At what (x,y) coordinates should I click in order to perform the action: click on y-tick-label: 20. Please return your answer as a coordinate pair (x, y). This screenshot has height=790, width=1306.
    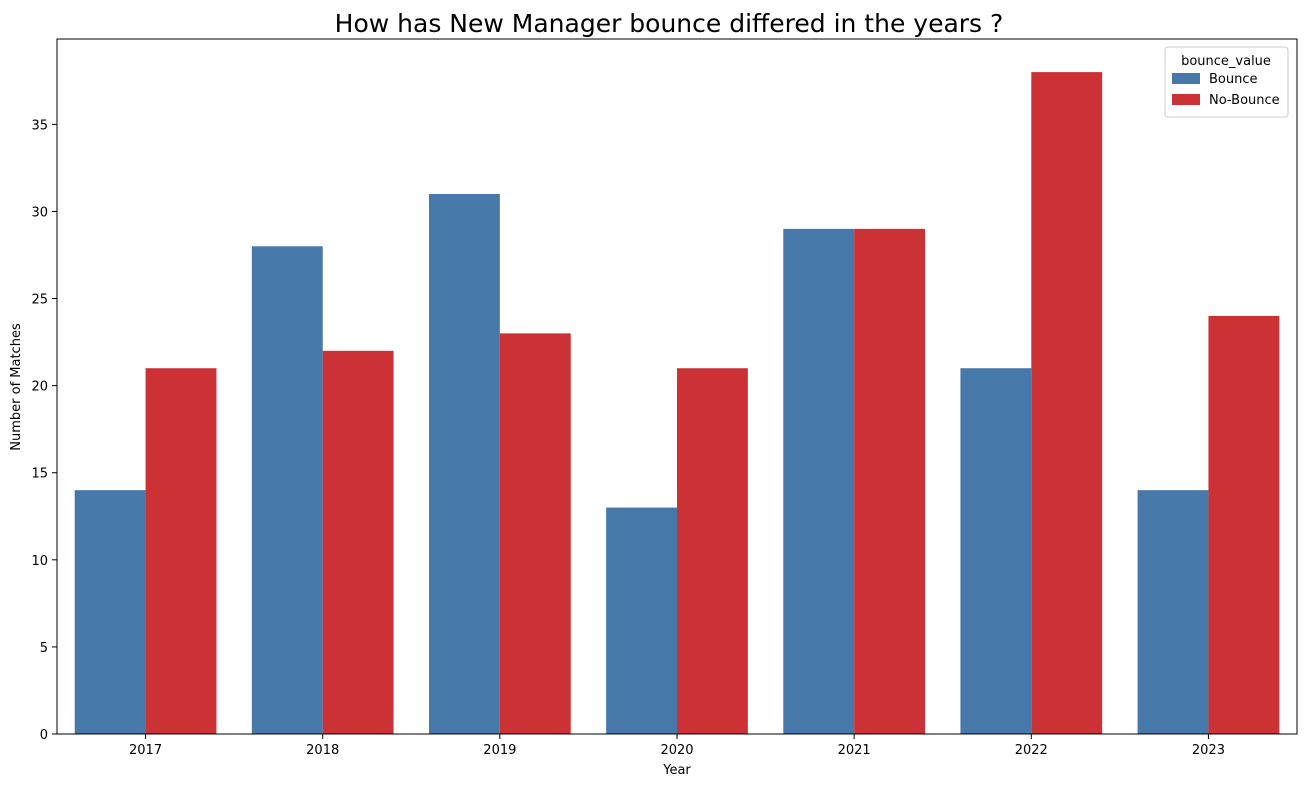
    Looking at the image, I should click on (39, 387).